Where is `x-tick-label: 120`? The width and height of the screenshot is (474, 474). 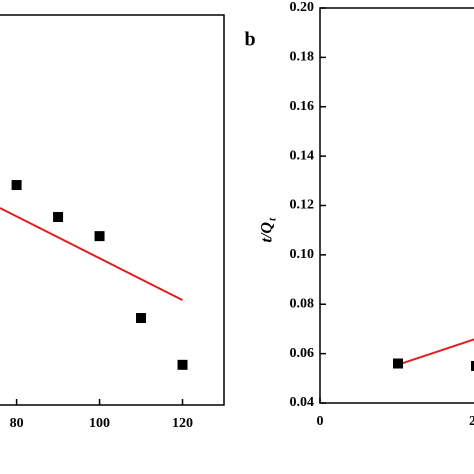 x-tick-label: 120 is located at coordinates (182, 423).